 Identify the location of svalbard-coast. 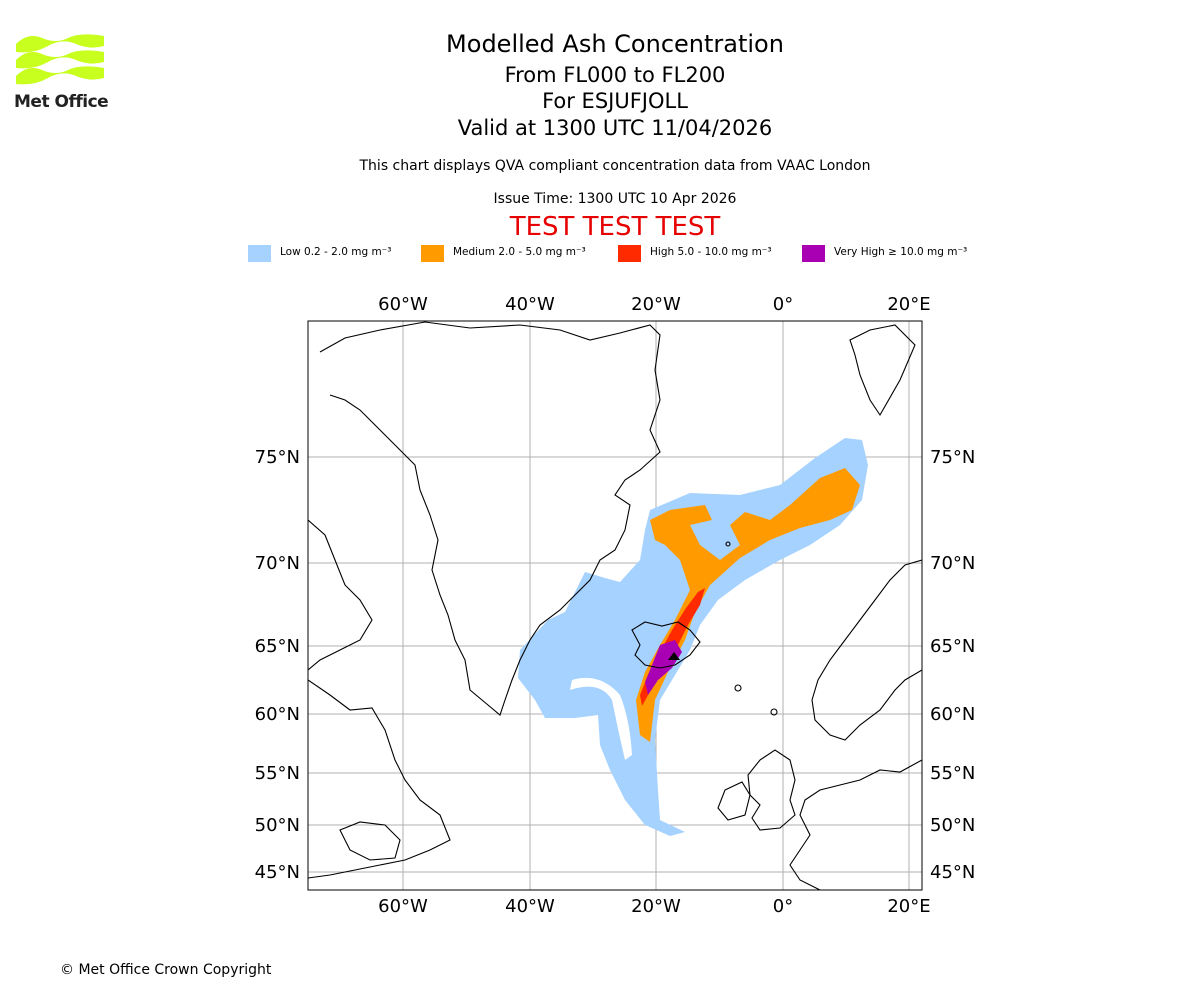
(882, 370).